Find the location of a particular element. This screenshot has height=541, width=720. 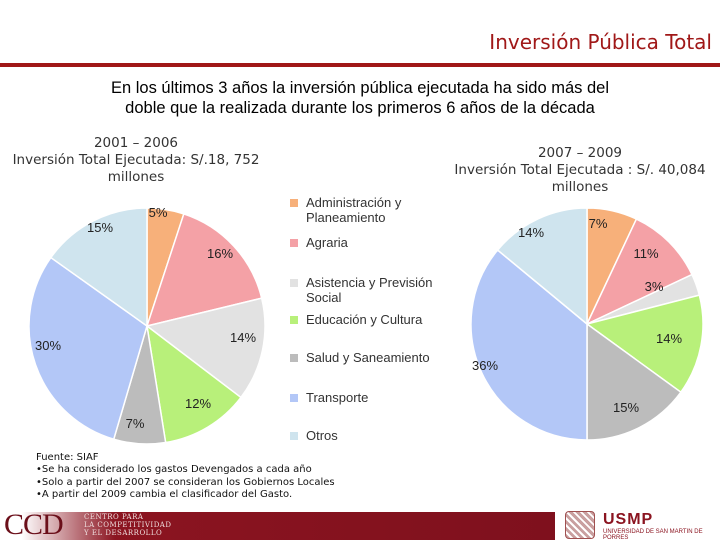

legend-item-4: Educación y Cultura is located at coordinates (356, 319).